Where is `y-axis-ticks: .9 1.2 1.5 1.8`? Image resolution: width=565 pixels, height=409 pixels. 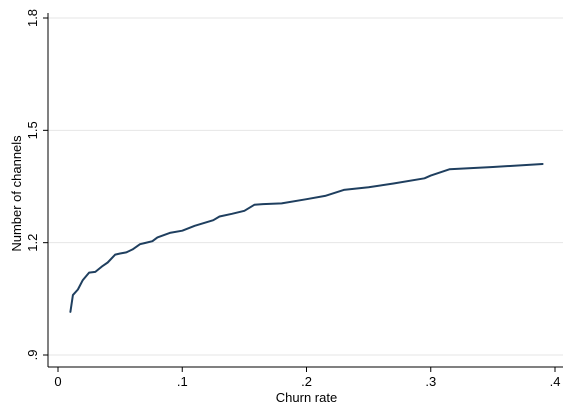
y-axis-ticks: .9 1.2 1.5 1.8 is located at coordinates (36, 184).